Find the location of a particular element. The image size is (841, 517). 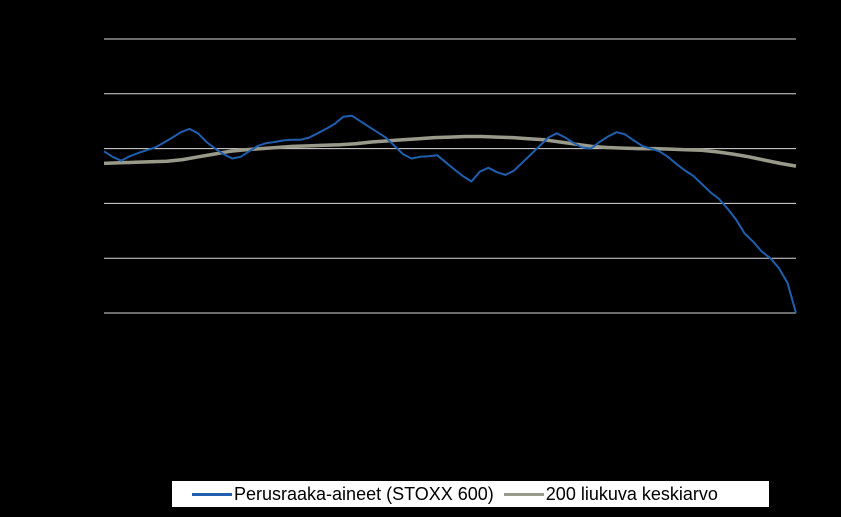

legend-label-primary: Perusraaka-aineet (STOXX 600) is located at coordinates (364, 493).